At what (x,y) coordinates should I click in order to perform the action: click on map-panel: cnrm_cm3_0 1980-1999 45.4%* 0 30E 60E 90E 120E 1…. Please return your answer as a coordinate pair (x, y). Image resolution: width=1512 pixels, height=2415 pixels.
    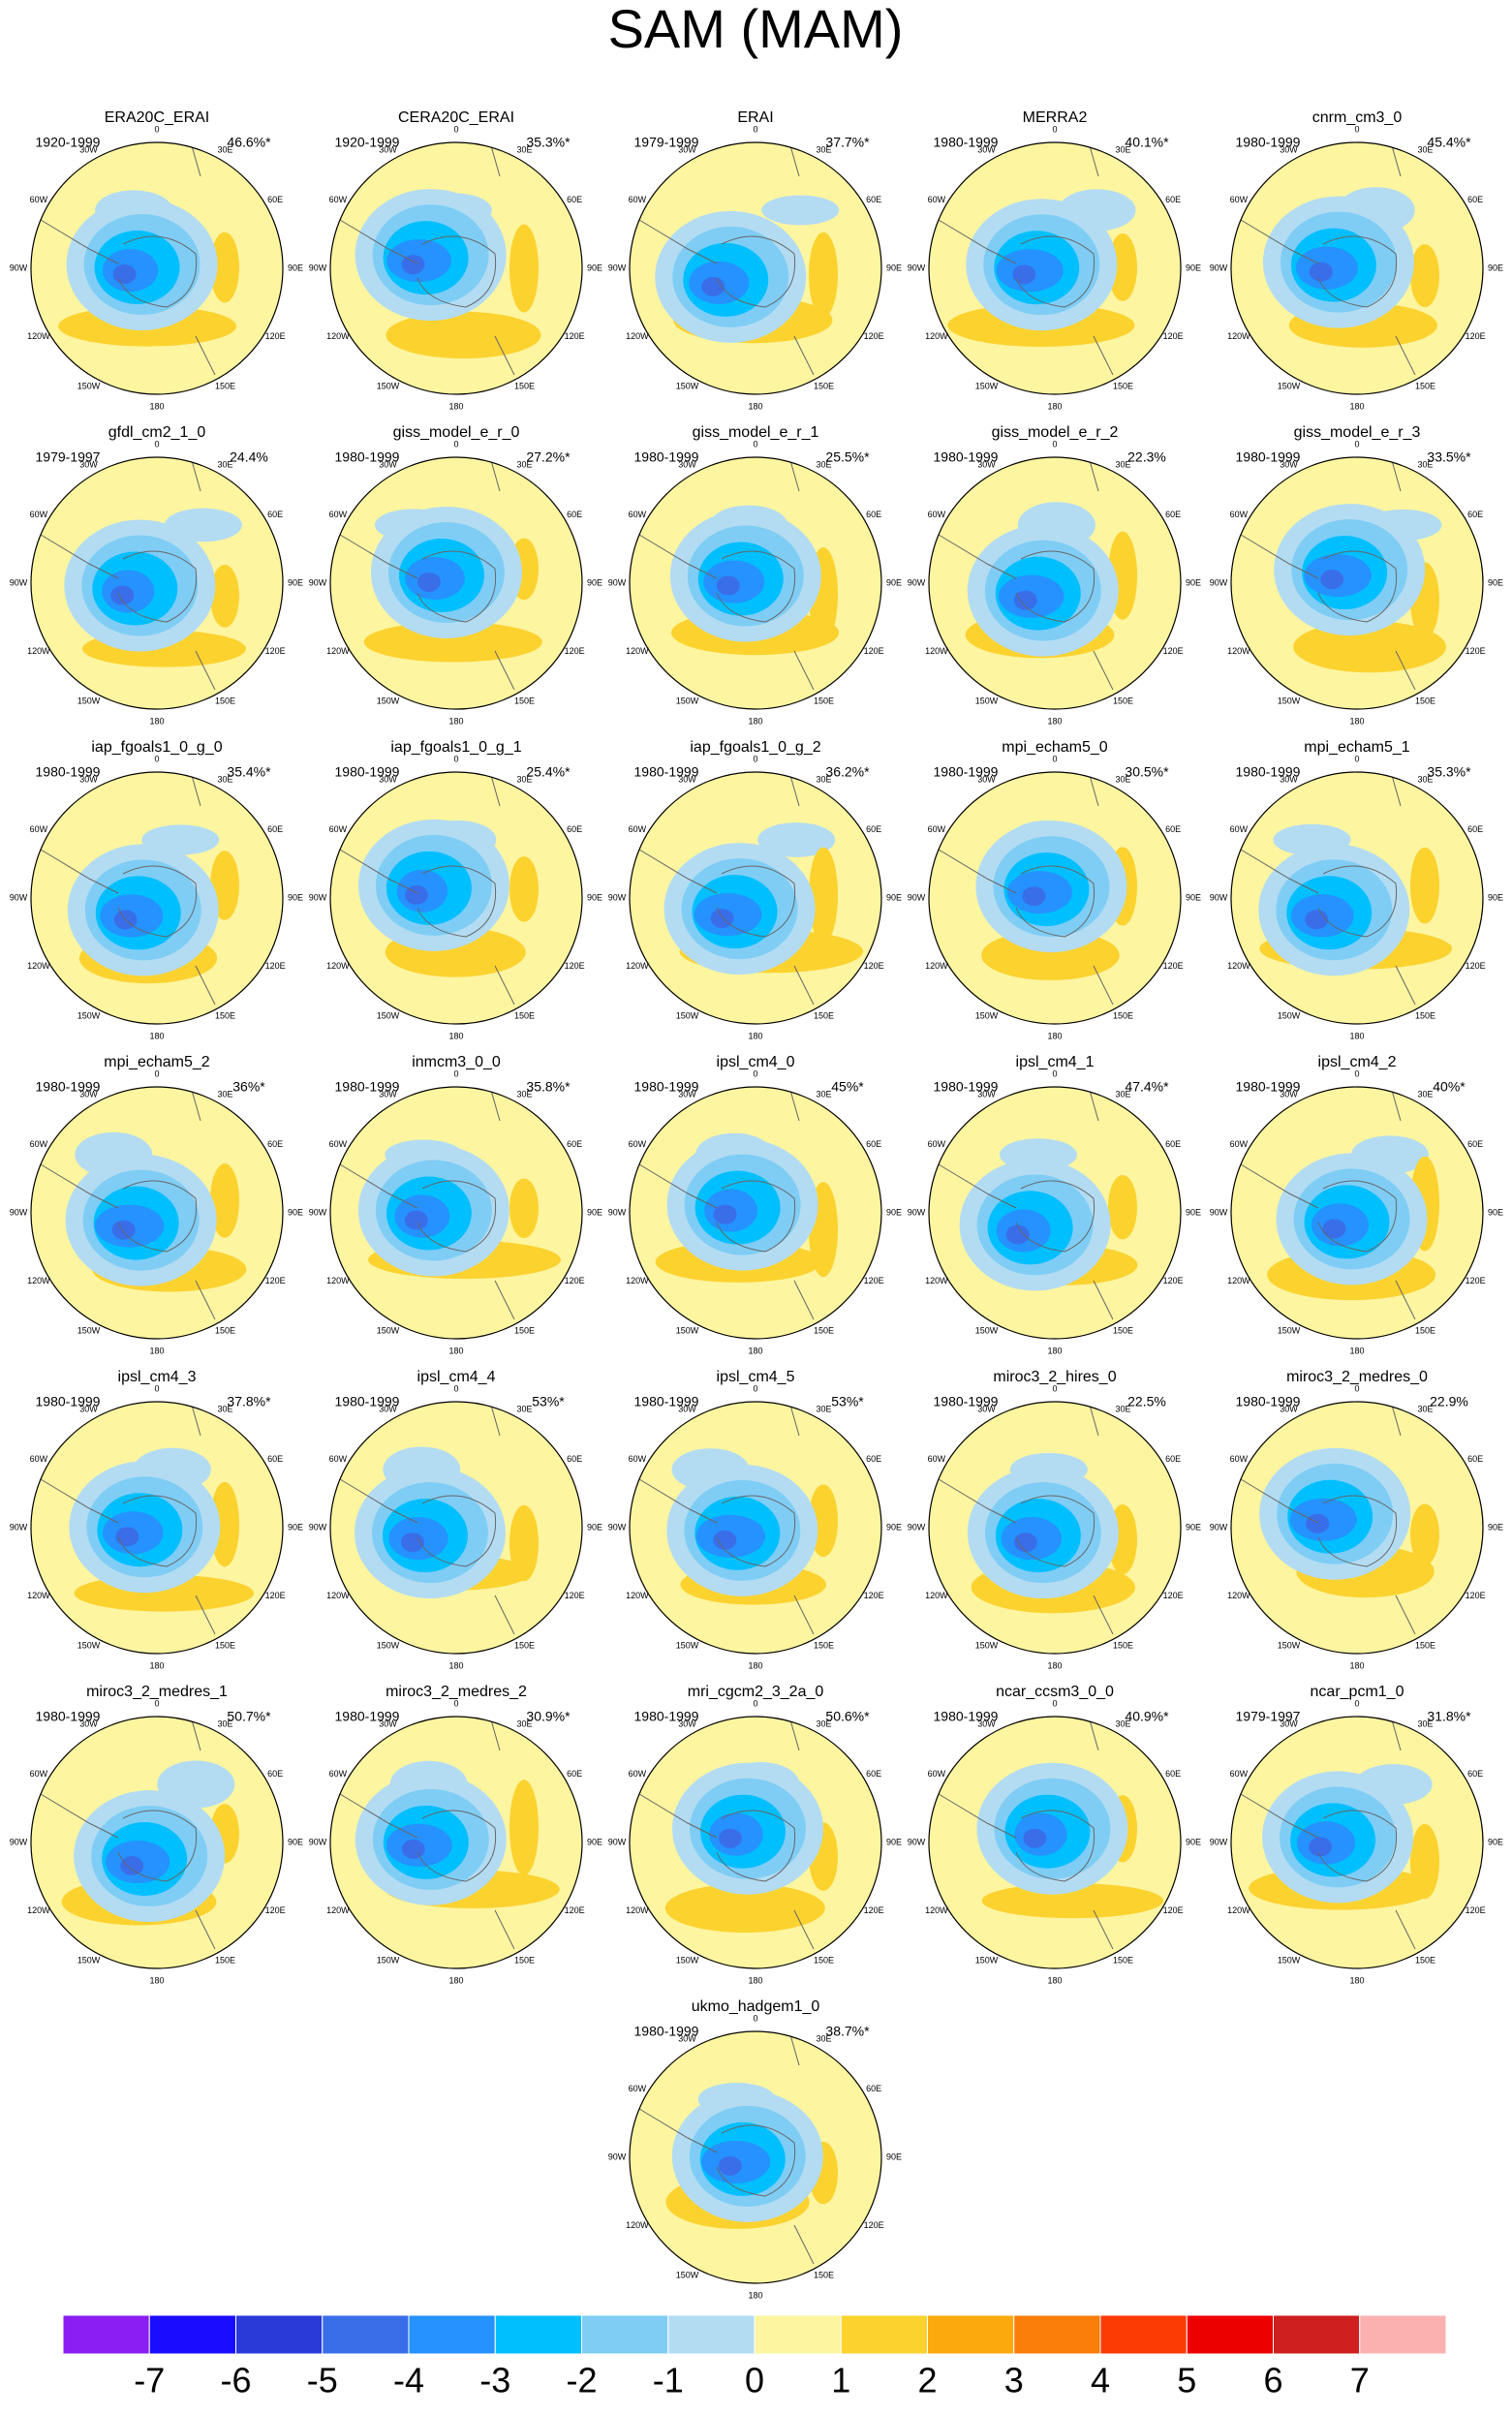
    Looking at the image, I should click on (1357, 260).